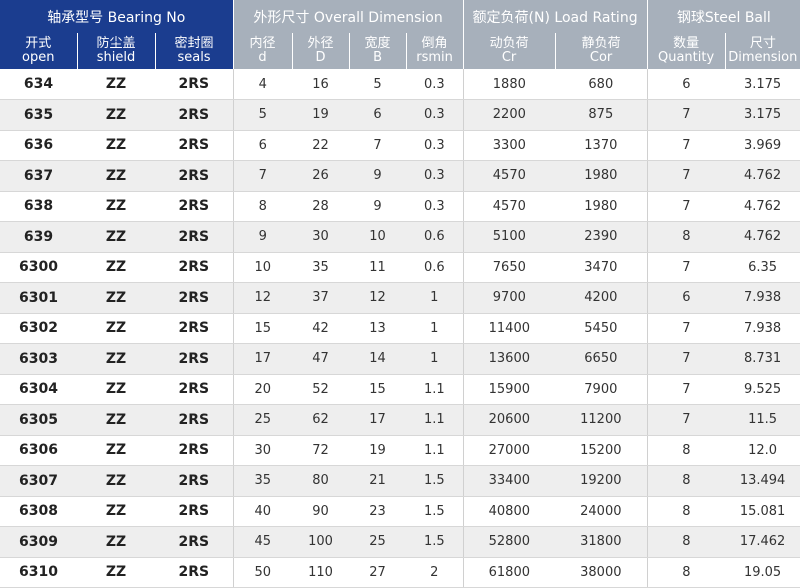 The height and width of the screenshot is (588, 800). Describe the element at coordinates (509, 267) in the screenshot. I see `dynamic-load-cell: 7650` at that location.